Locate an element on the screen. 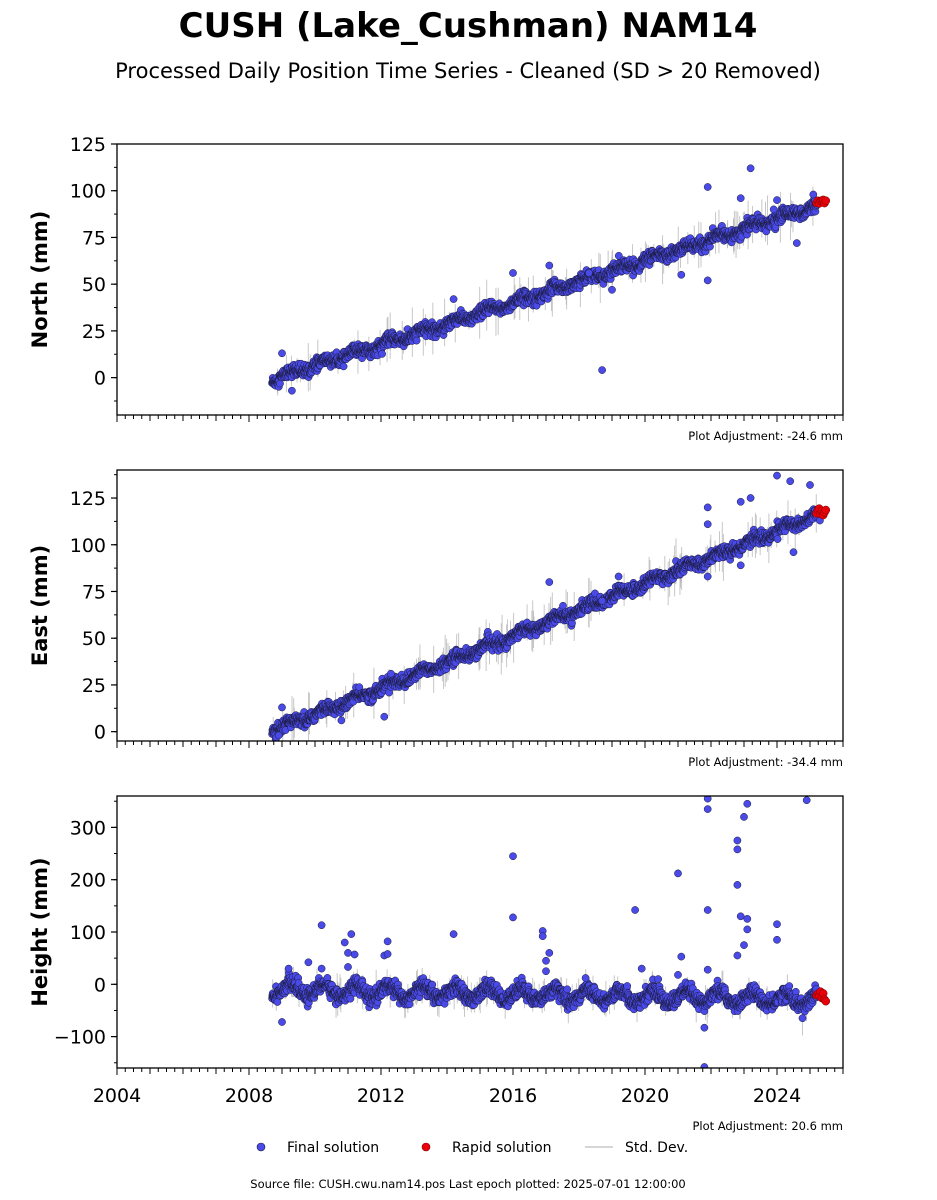 The width and height of the screenshot is (937, 1200). y-axis-label: North (mm) is located at coordinates (40, 280).